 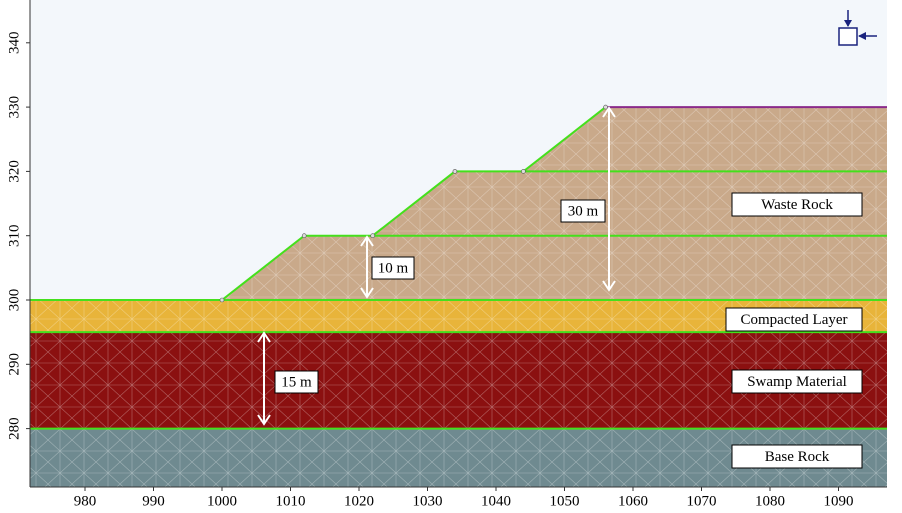 I want to click on layer-label: Base Rock, so click(x=797, y=457).